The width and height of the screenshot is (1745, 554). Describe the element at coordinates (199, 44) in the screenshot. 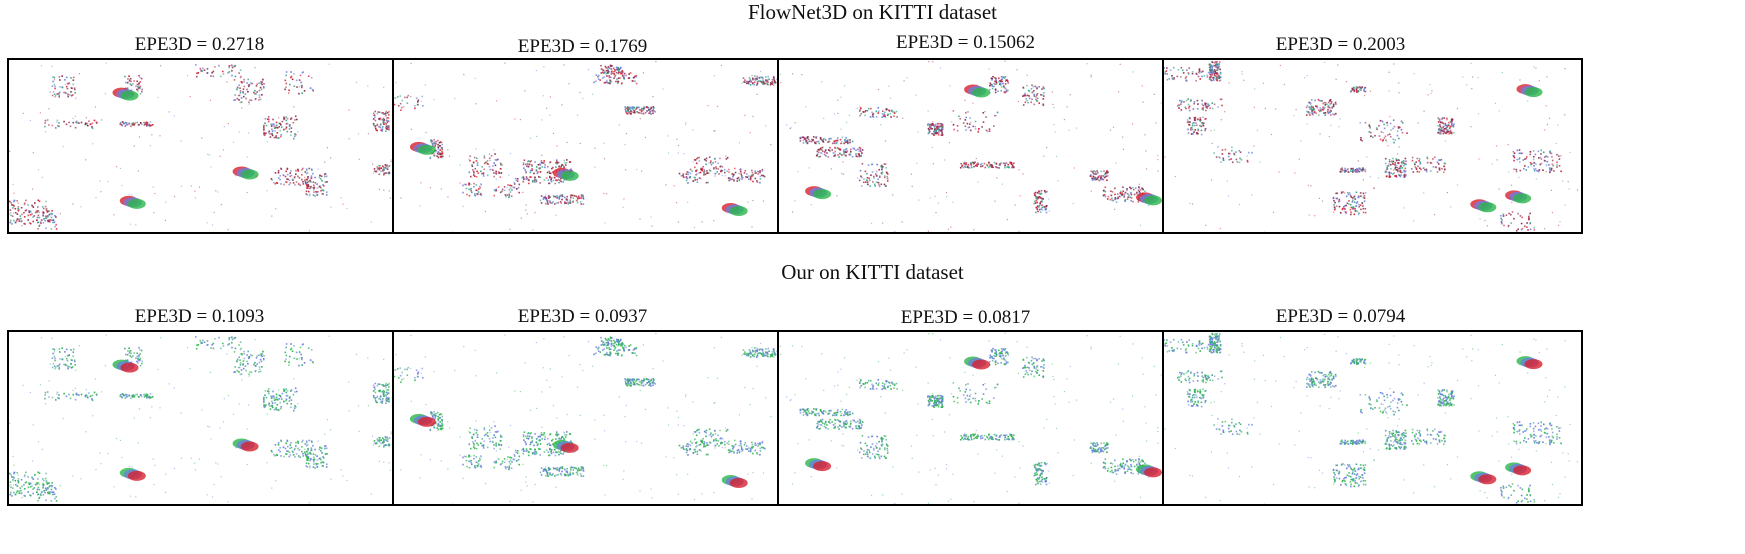

I see `panel-caption: EPE3D = 0.2718` at that location.